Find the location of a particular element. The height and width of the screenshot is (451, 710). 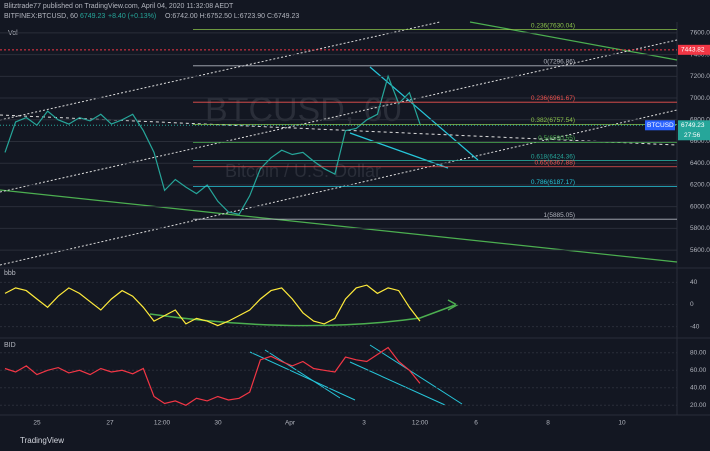

y-tick-label: 40.00 is located at coordinates (698, 387).